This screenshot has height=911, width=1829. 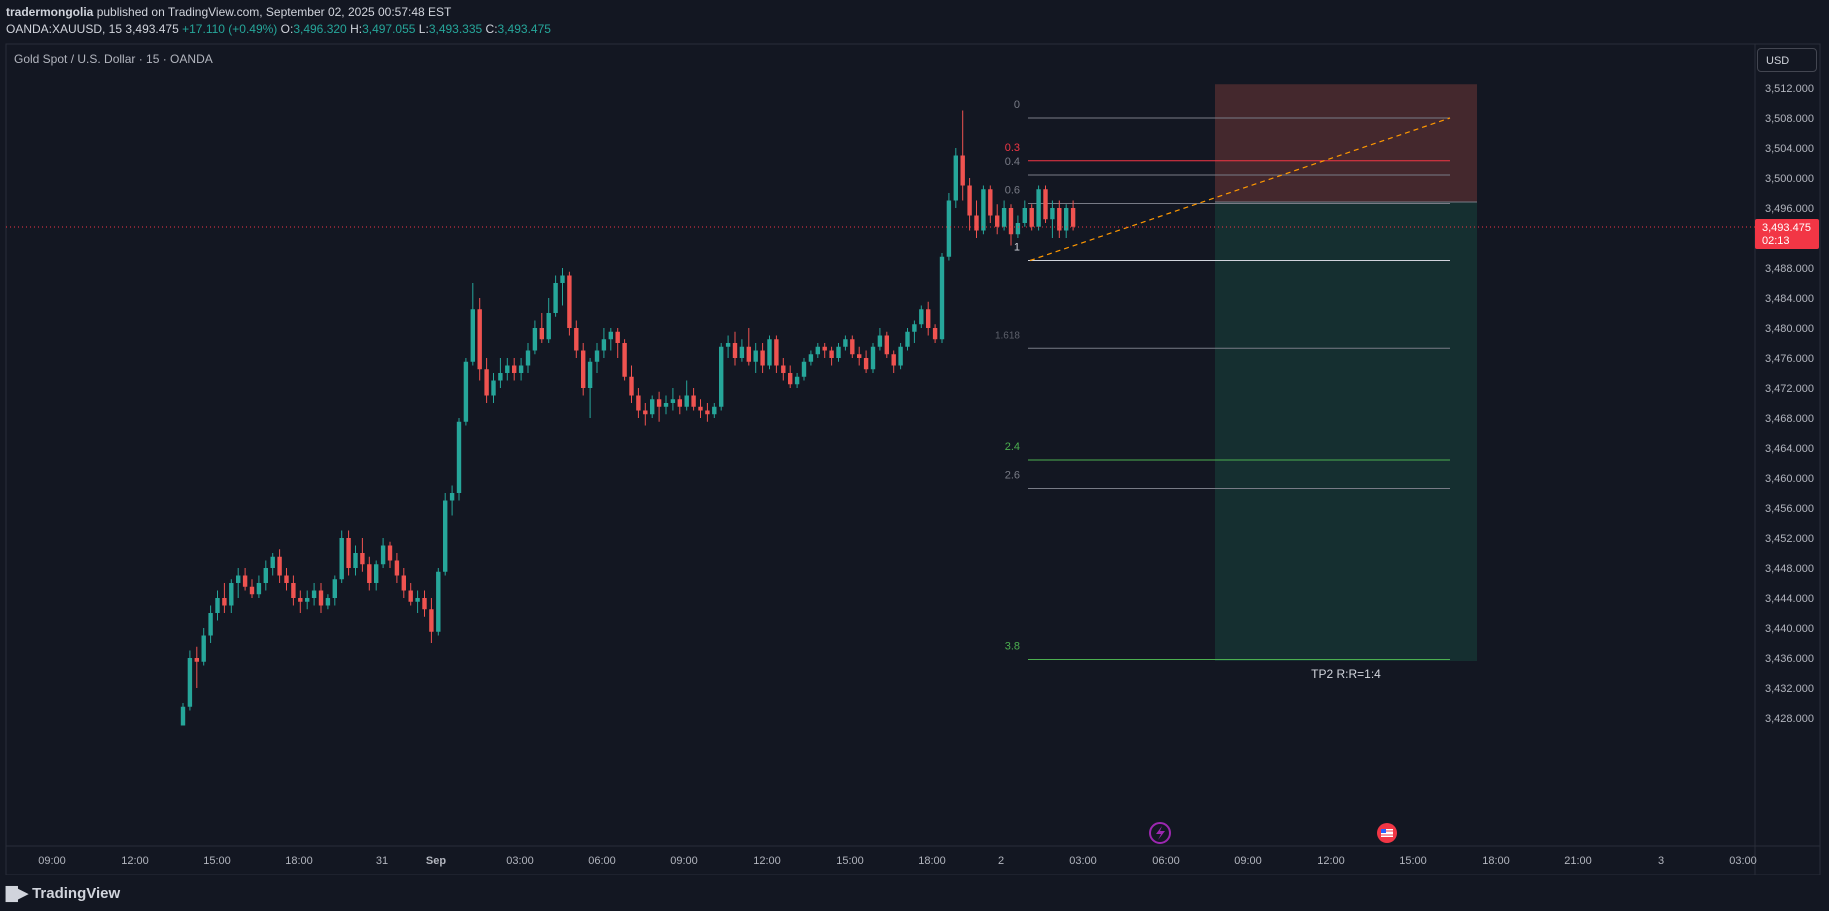 I want to click on dividend-event-icon, so click(x=1160, y=833).